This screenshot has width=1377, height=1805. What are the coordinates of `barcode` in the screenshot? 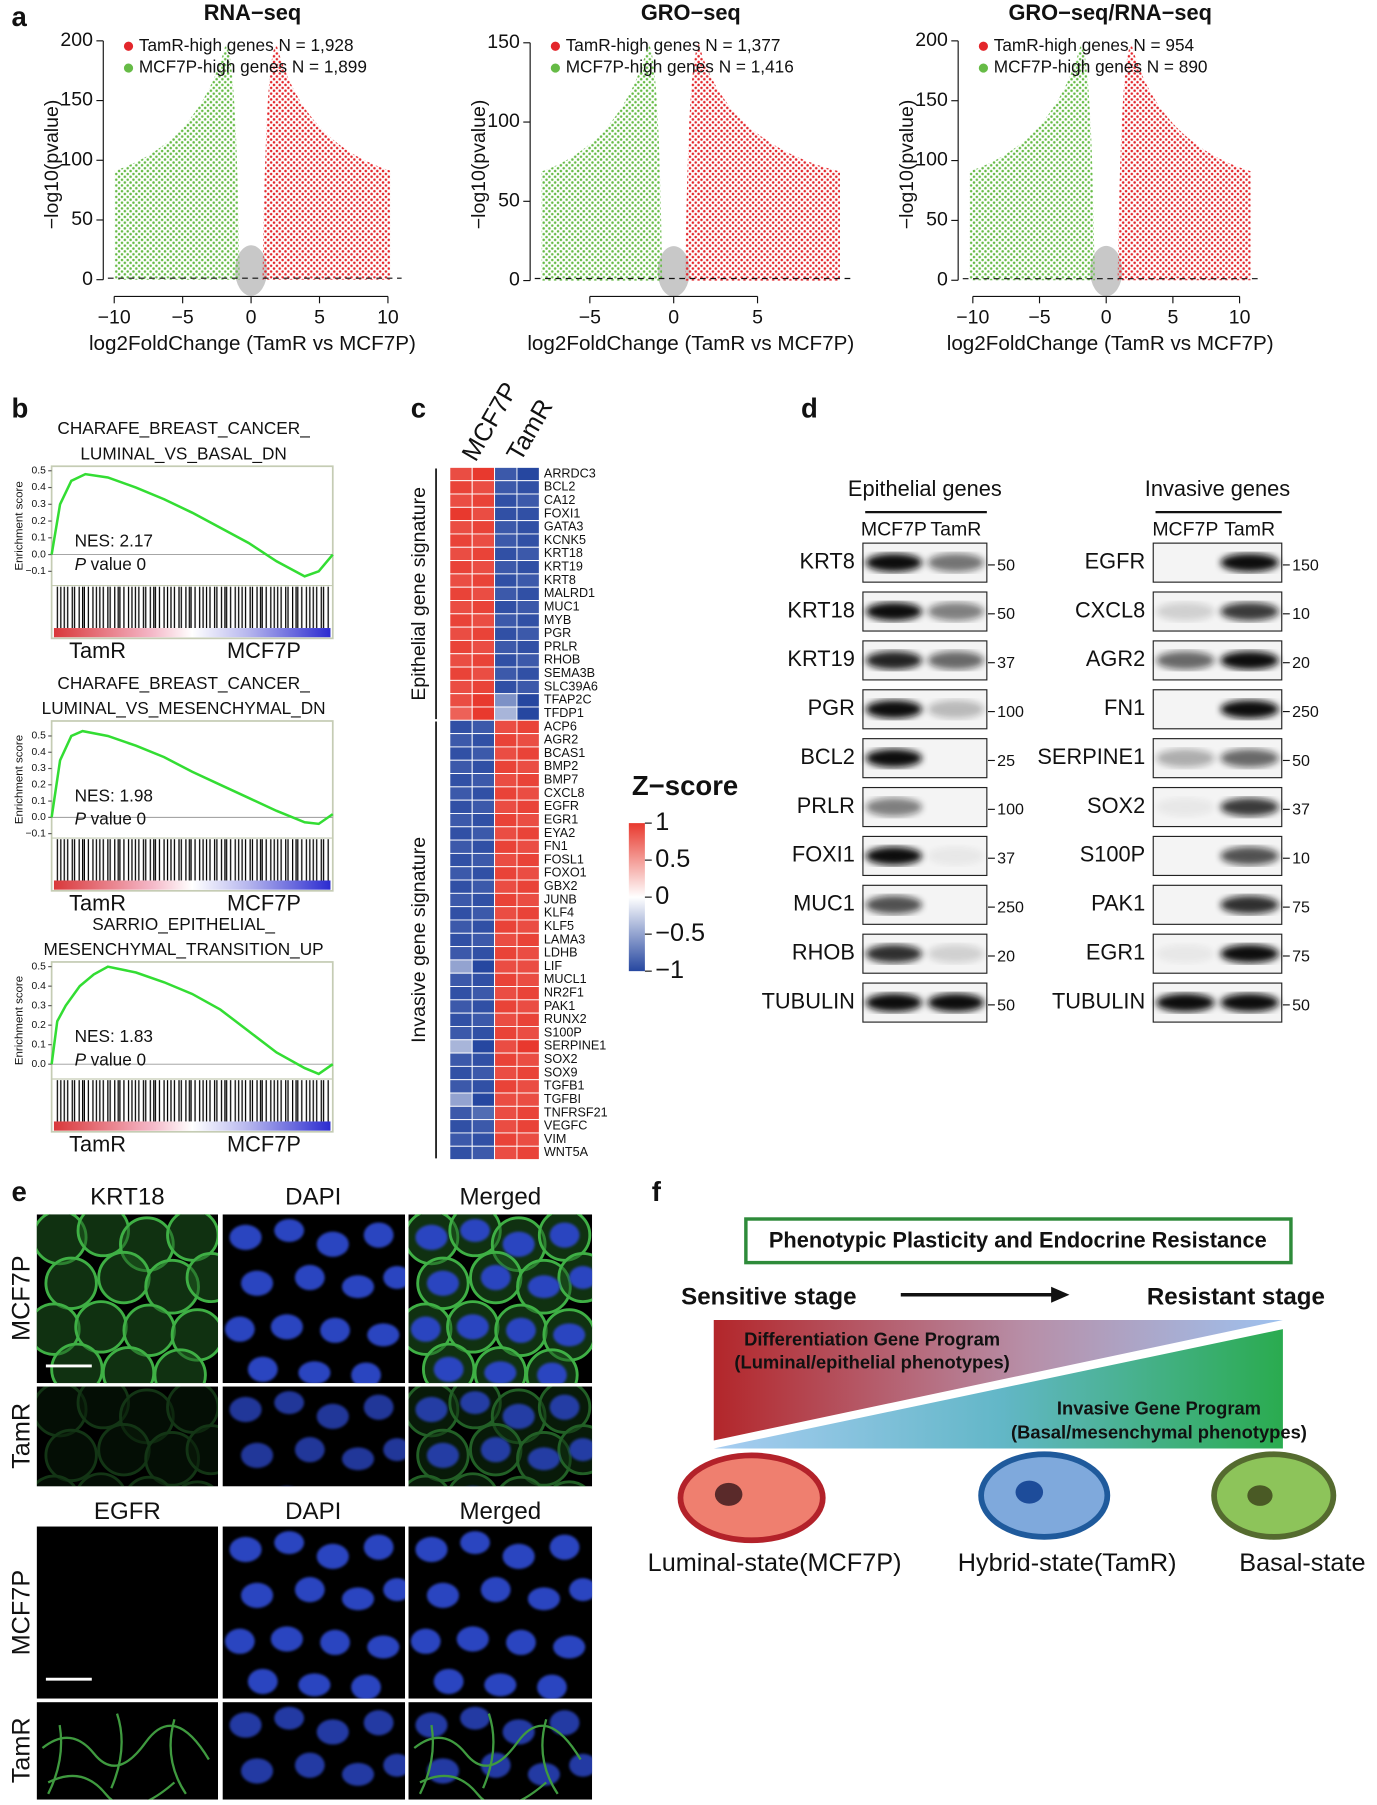 It's located at (192, 607).